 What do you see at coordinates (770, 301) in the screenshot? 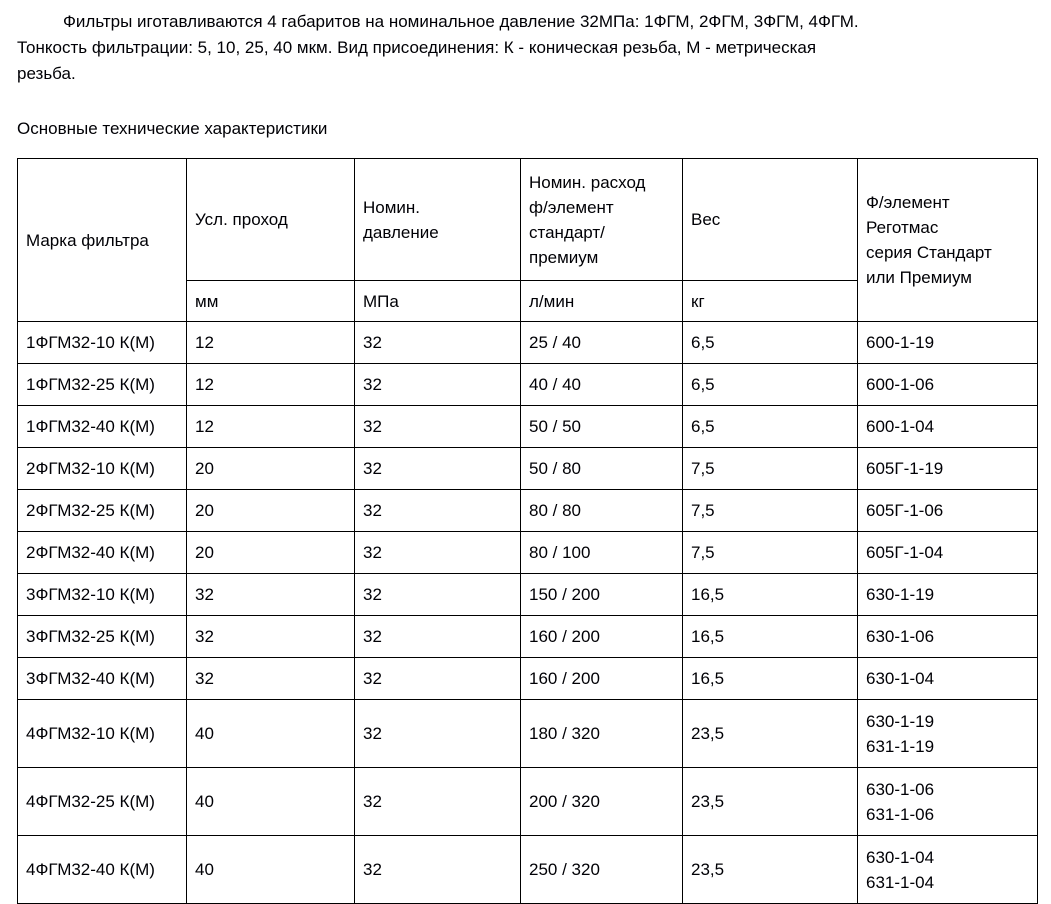
I see `unit-cell-kg: кг` at bounding box center [770, 301].